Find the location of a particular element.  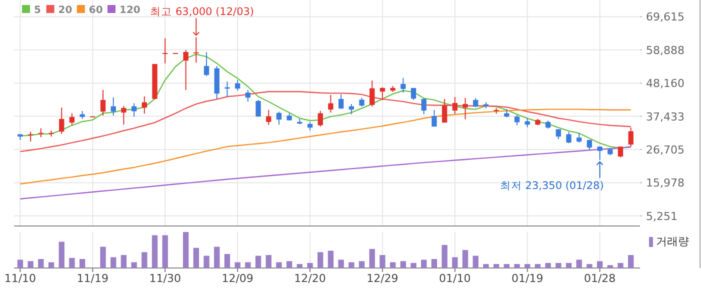

y-tick-label: 48,160 is located at coordinates (665, 83).